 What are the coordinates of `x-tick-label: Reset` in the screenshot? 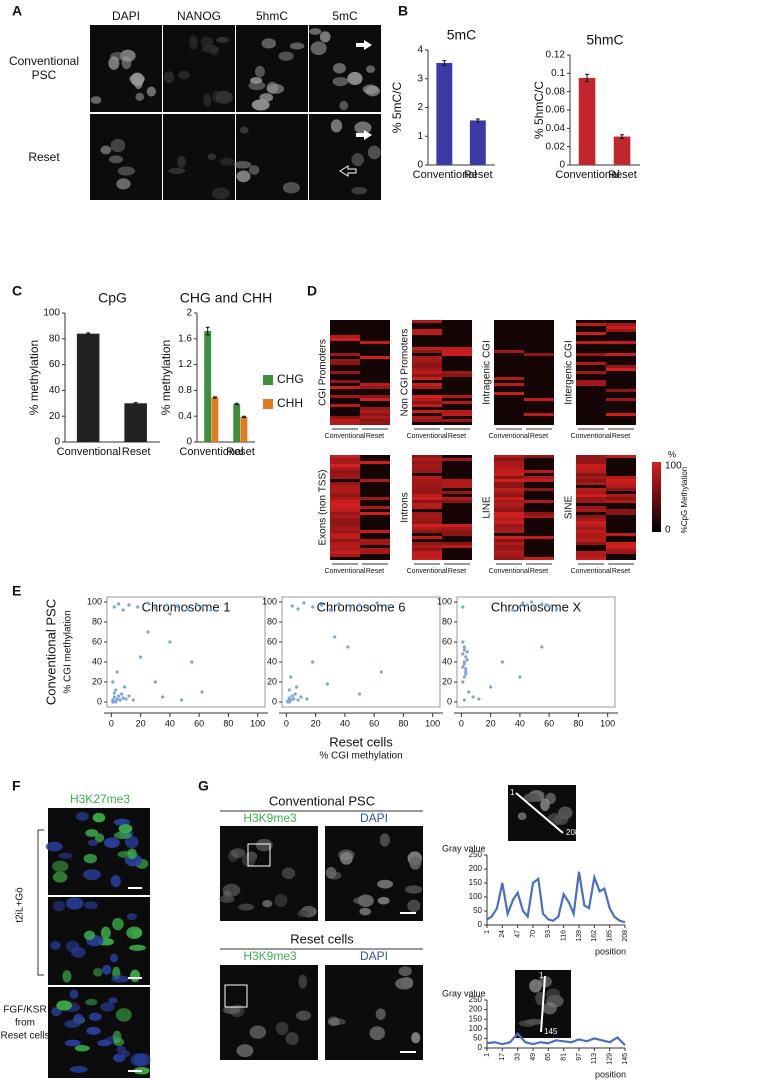 It's located at (240, 452).